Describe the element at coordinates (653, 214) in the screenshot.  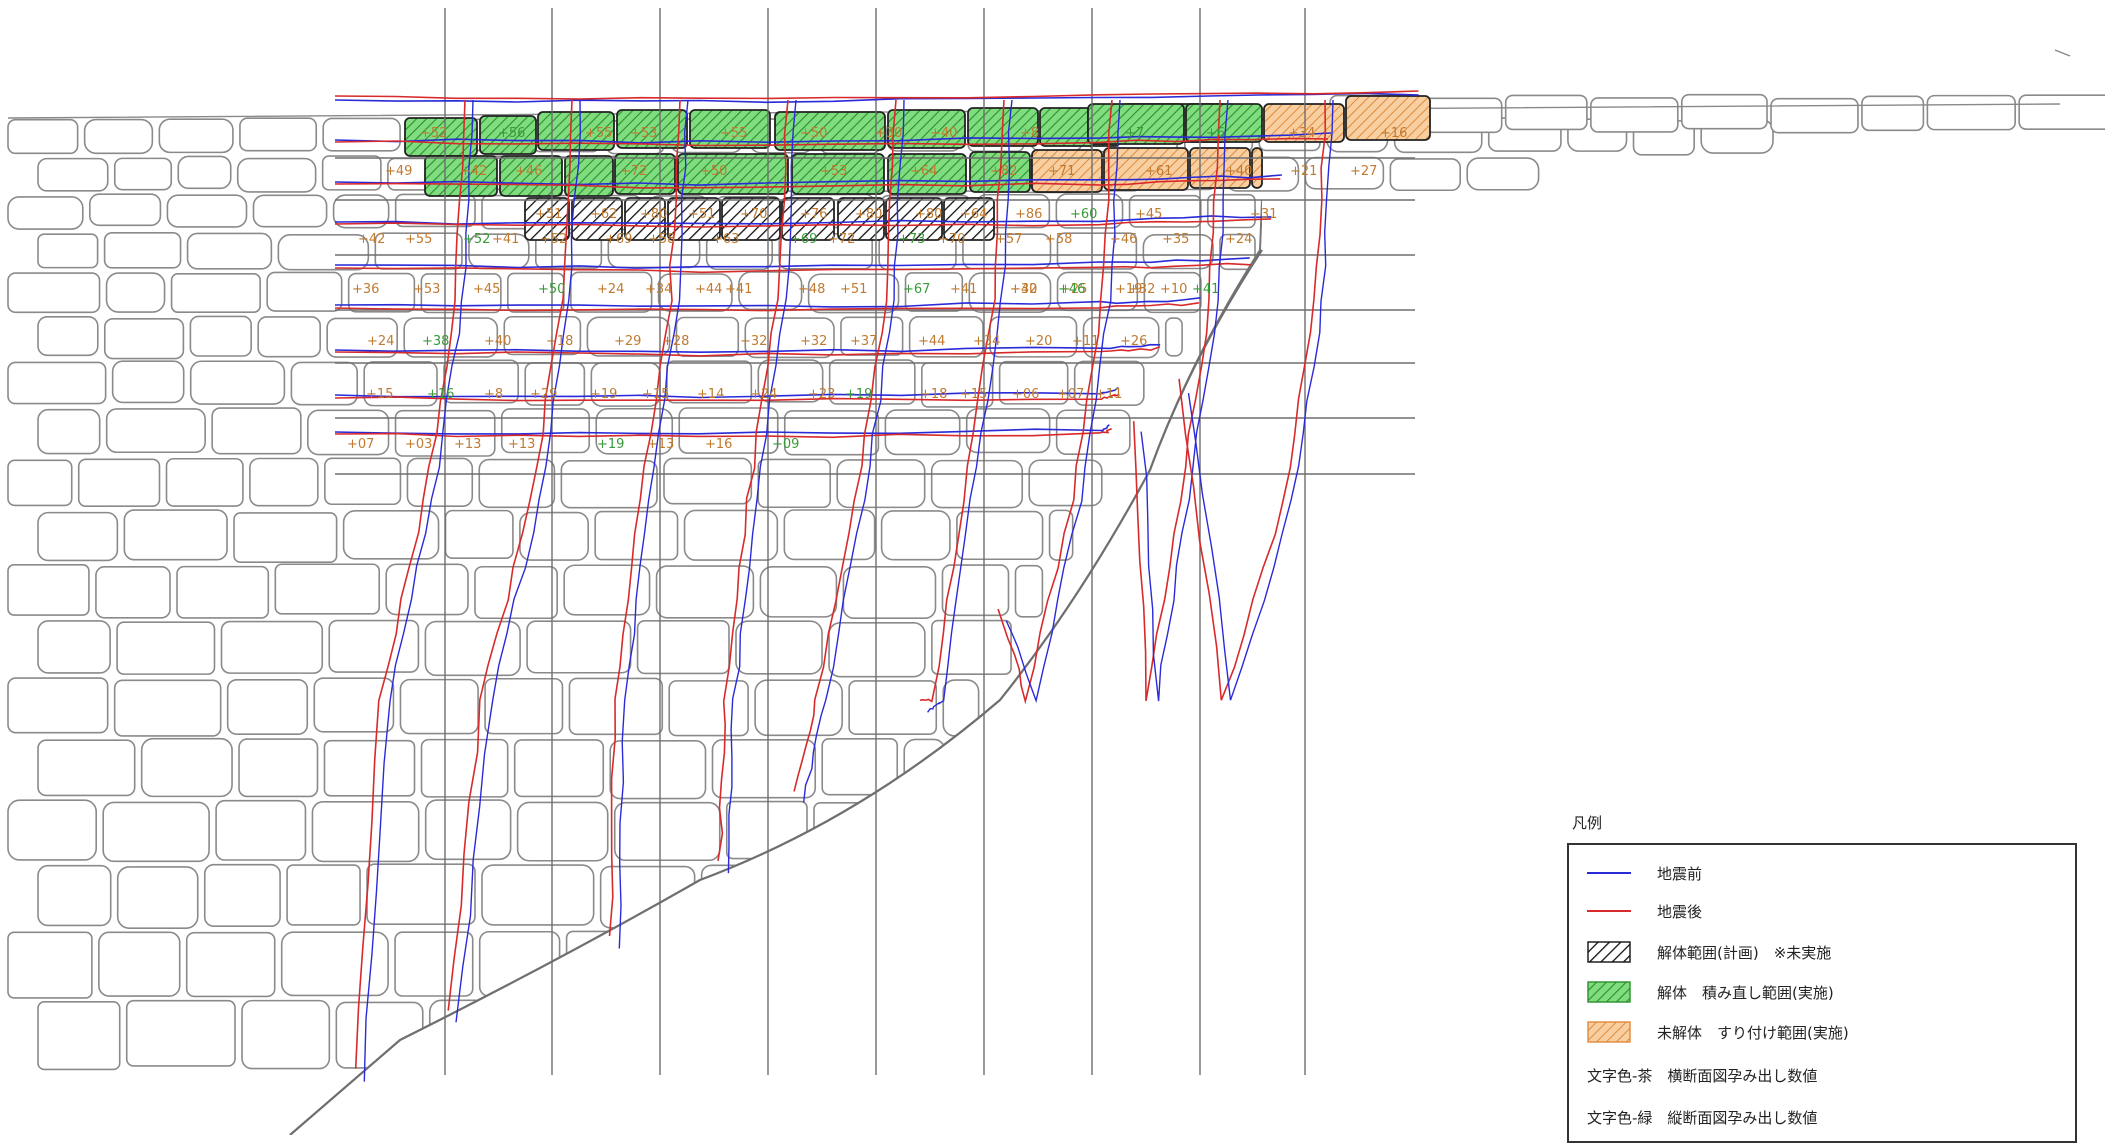
I see `bulge-value: +80` at that location.